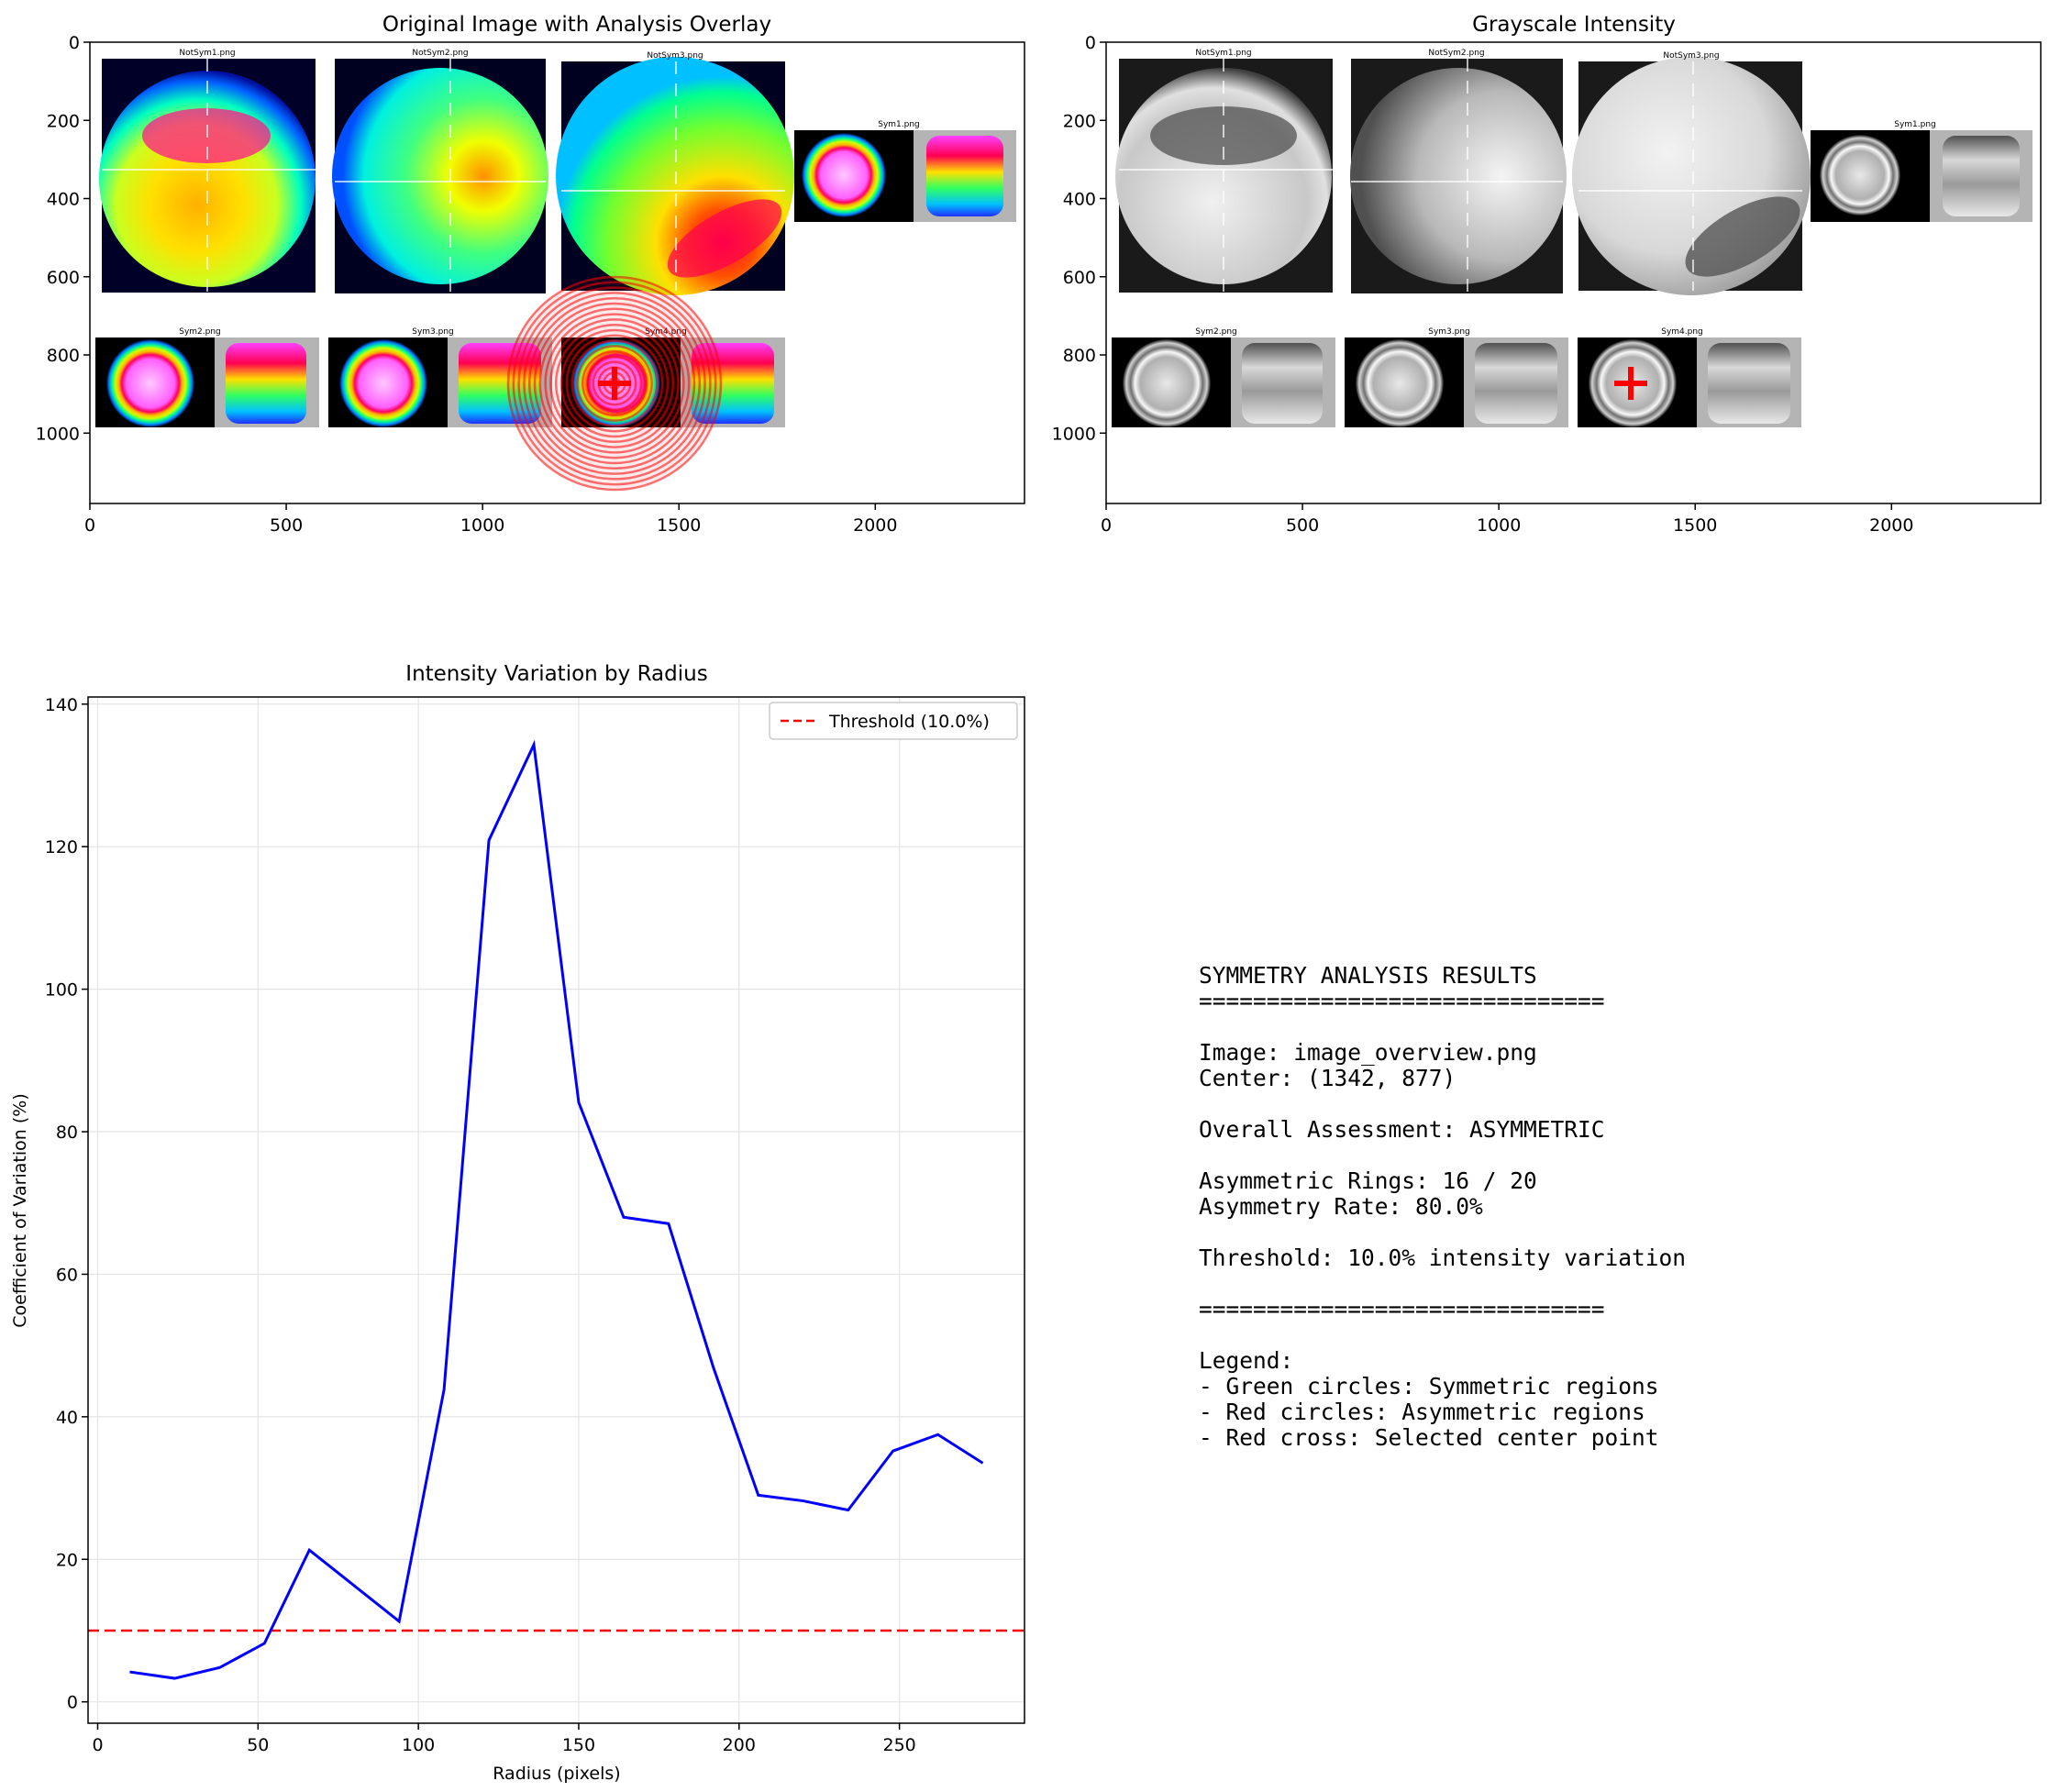 Image resolution: width=2049 pixels, height=1792 pixels. Describe the element at coordinates (1574, 25) in the screenshot. I see `grayscale-title: Grayscale Intensity` at that location.